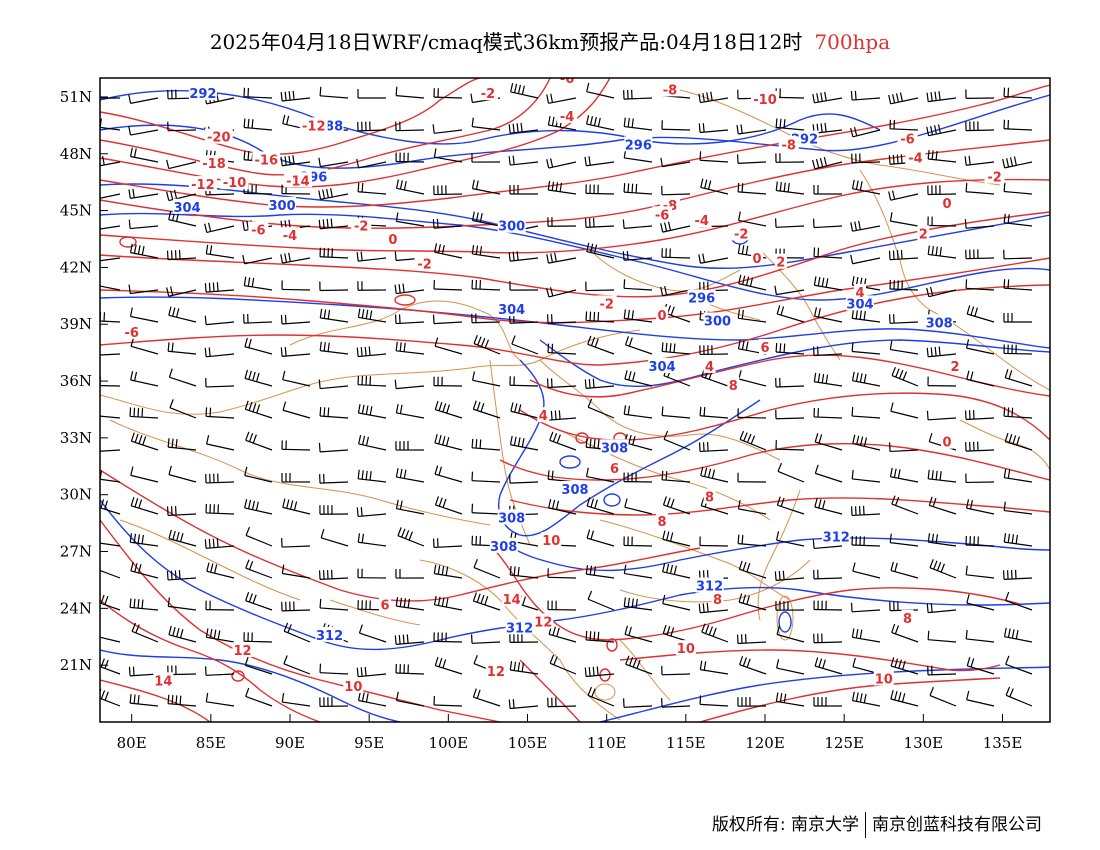 The width and height of the screenshot is (1100, 850). Describe the element at coordinates (957, 825) in the screenshot. I see `footer-company: 南京创蓝科技有限公司` at that location.